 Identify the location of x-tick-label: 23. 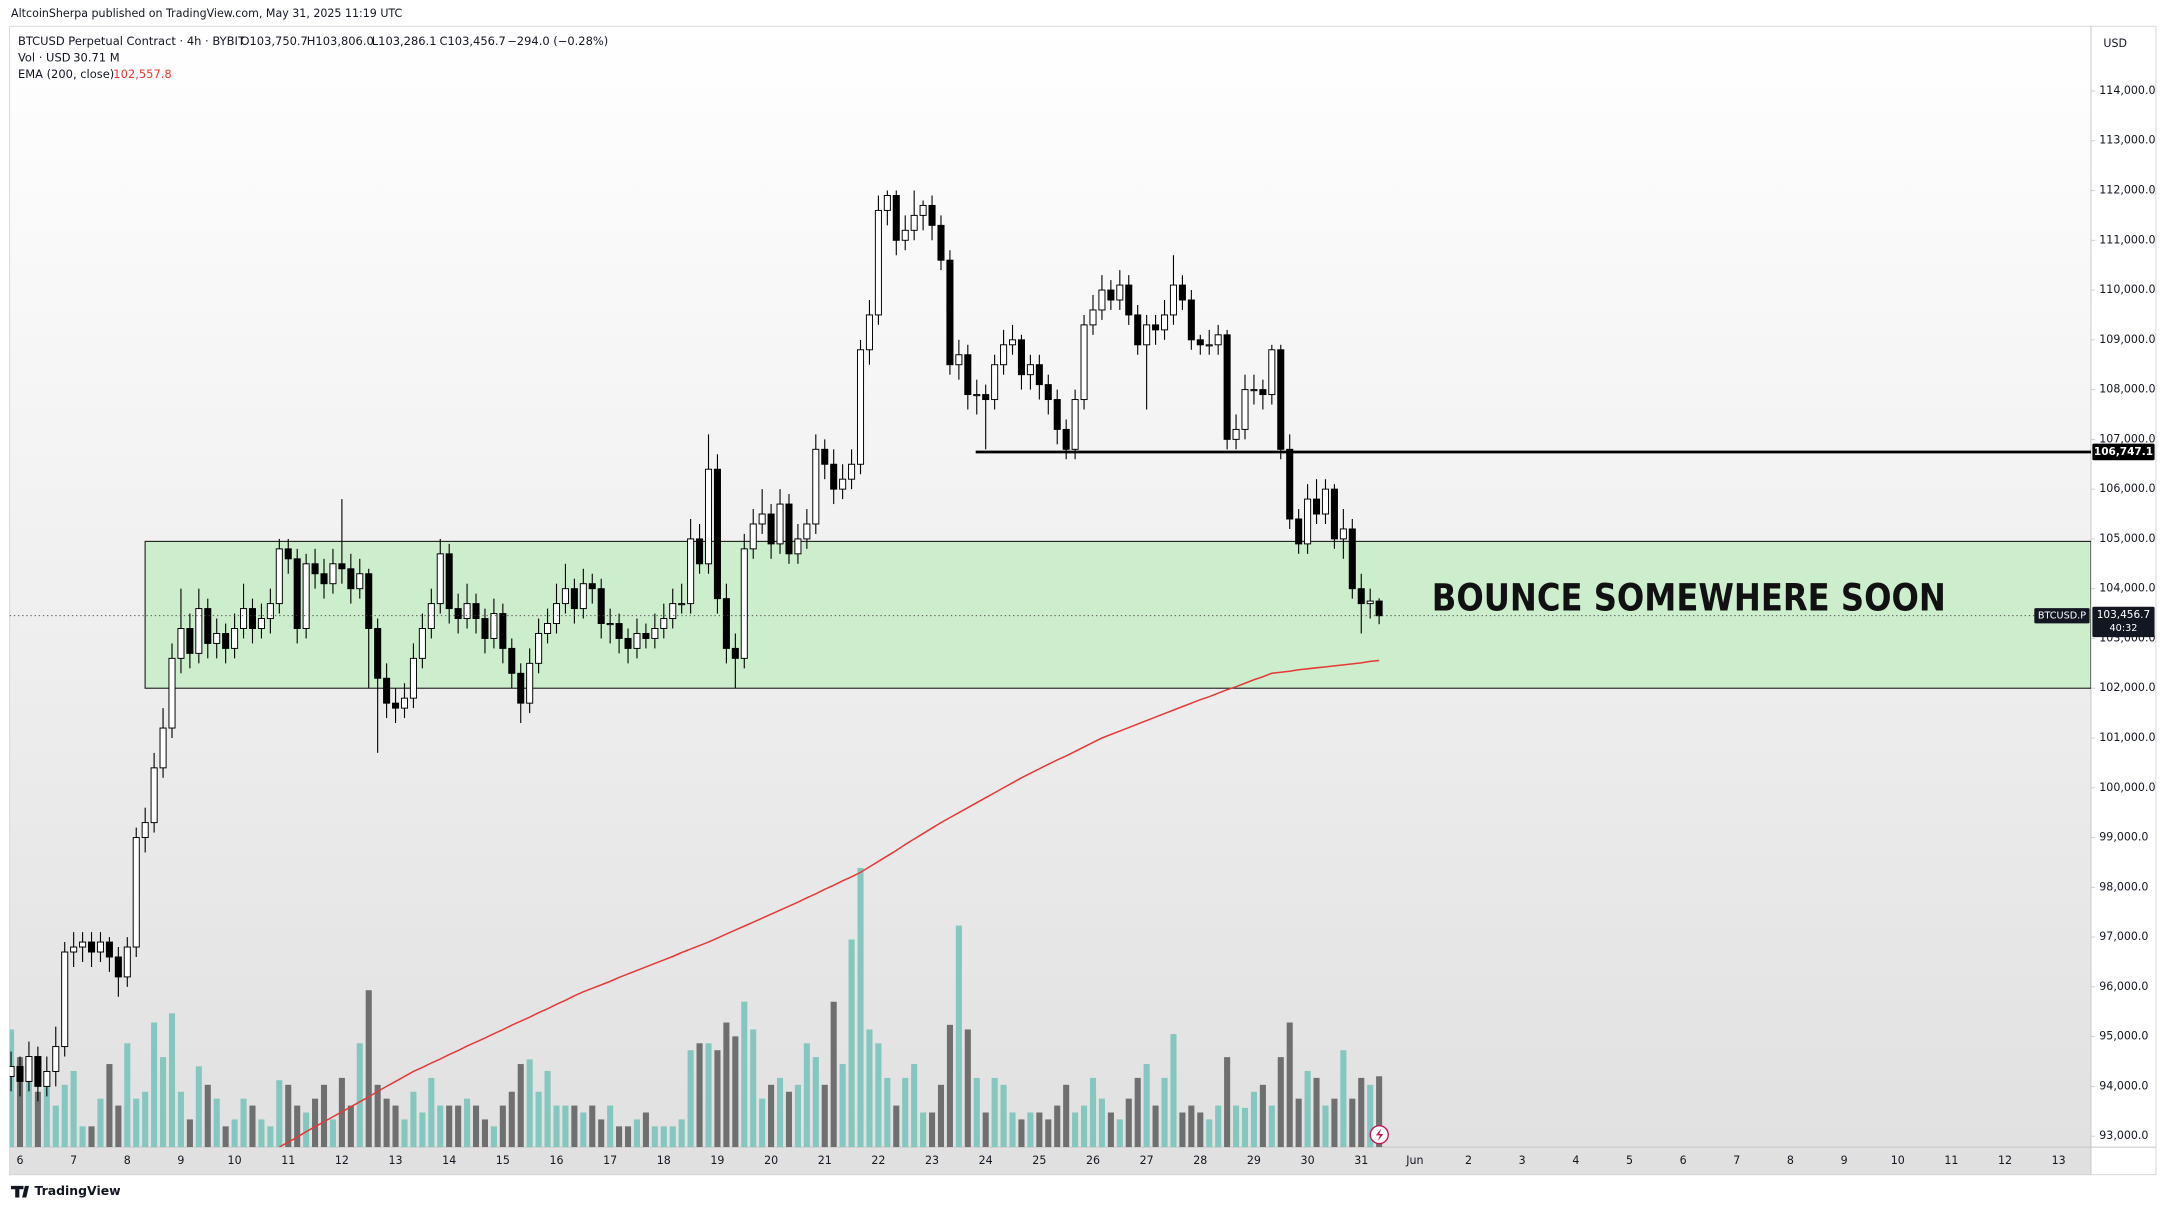
(932, 1160).